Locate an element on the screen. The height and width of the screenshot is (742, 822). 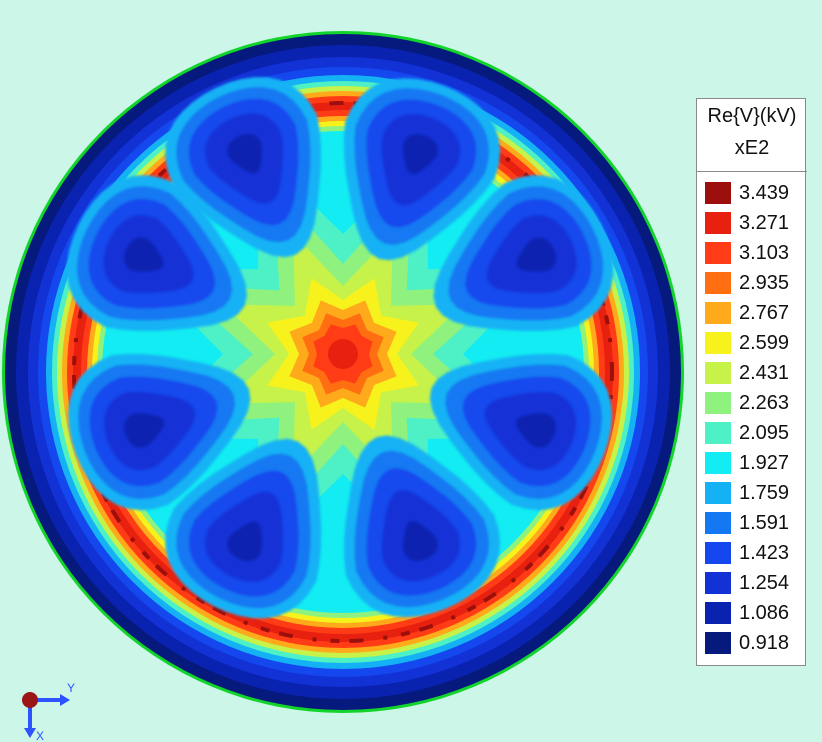
legend-level: 1.591 is located at coordinates (752, 523).